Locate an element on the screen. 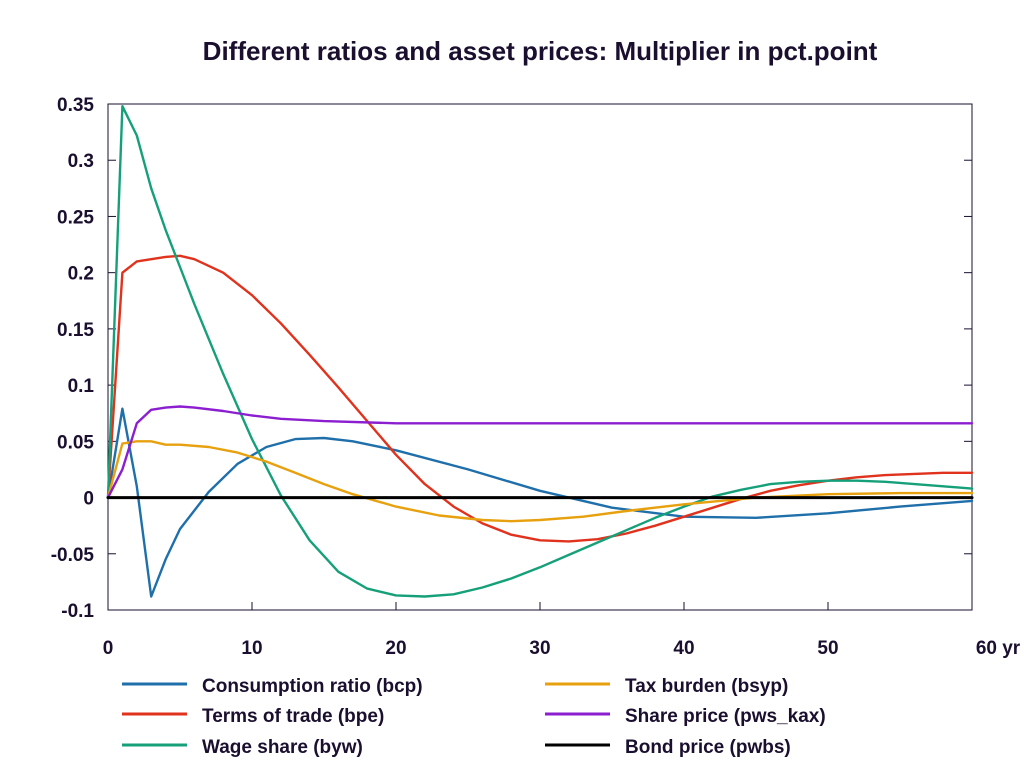 Image resolution: width=1024 pixels, height=778 pixels. legend-label: Bond price (pwbs) is located at coordinates (708, 747).